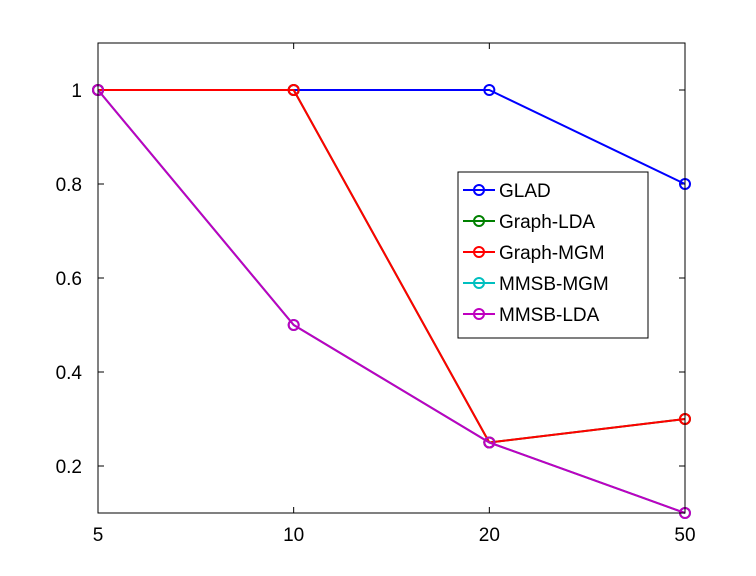  What do you see at coordinates (69, 279) in the screenshot?
I see `y-tick-label: 0.6` at bounding box center [69, 279].